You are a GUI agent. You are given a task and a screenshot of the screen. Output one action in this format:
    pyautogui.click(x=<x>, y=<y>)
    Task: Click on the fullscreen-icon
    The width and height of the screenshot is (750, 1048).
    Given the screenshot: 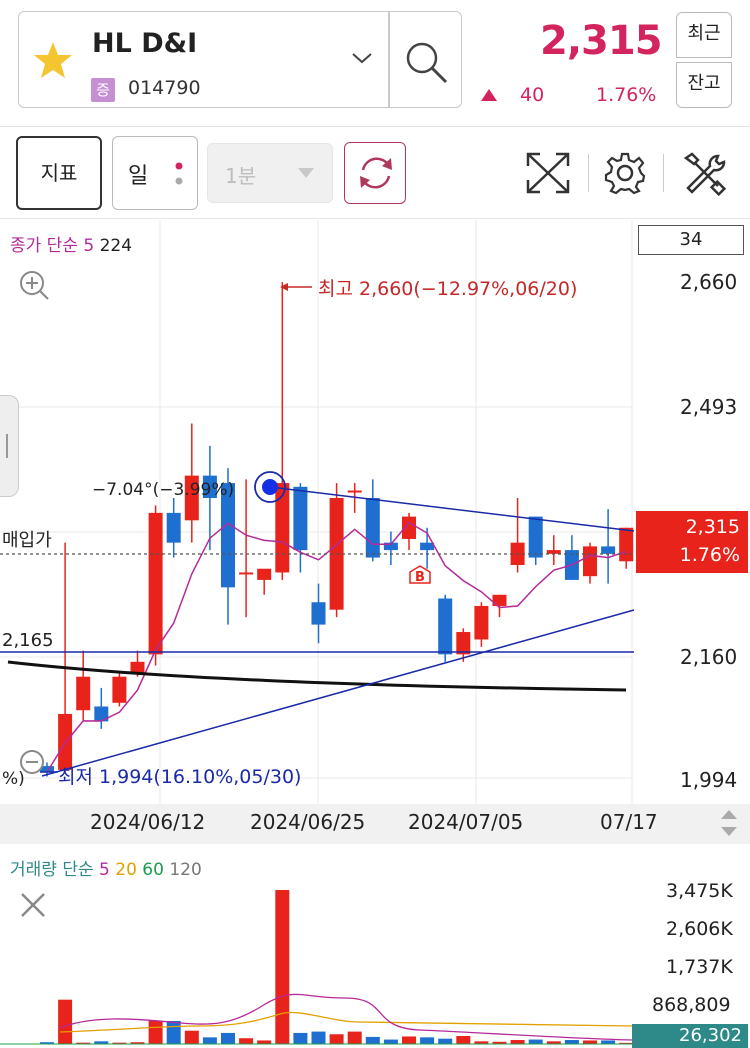 What is the action you would take?
    pyautogui.click(x=548, y=173)
    